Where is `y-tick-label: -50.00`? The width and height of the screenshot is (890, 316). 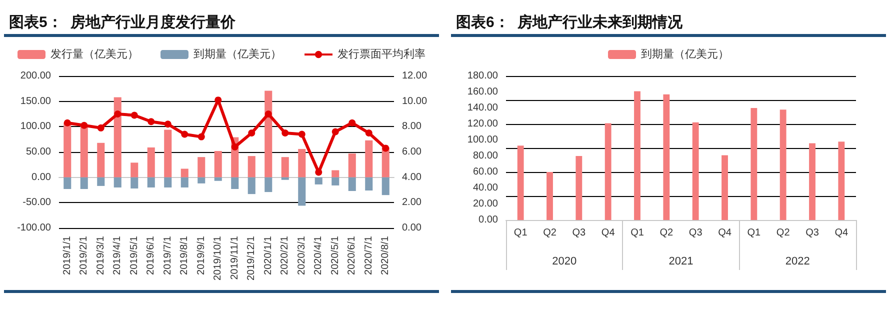 y-tick-label: -50.00 is located at coordinates (37, 202).